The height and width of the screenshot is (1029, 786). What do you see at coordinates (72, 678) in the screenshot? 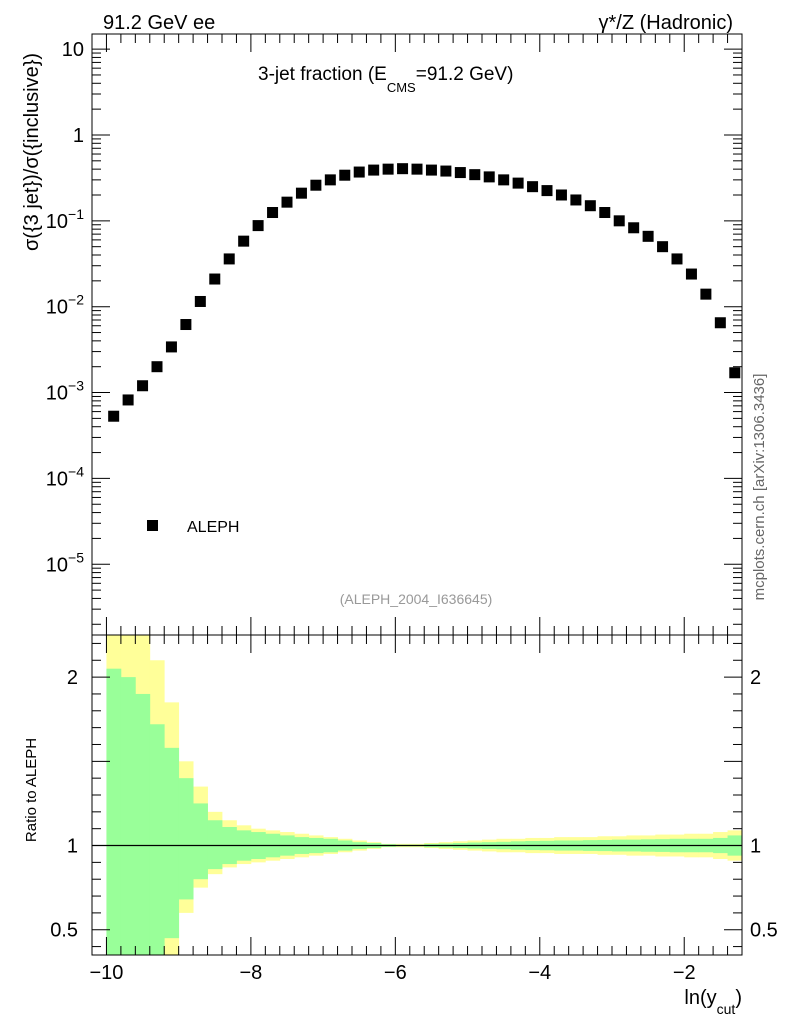
I see `ratio-y-tick-label-left: 2` at bounding box center [72, 678].